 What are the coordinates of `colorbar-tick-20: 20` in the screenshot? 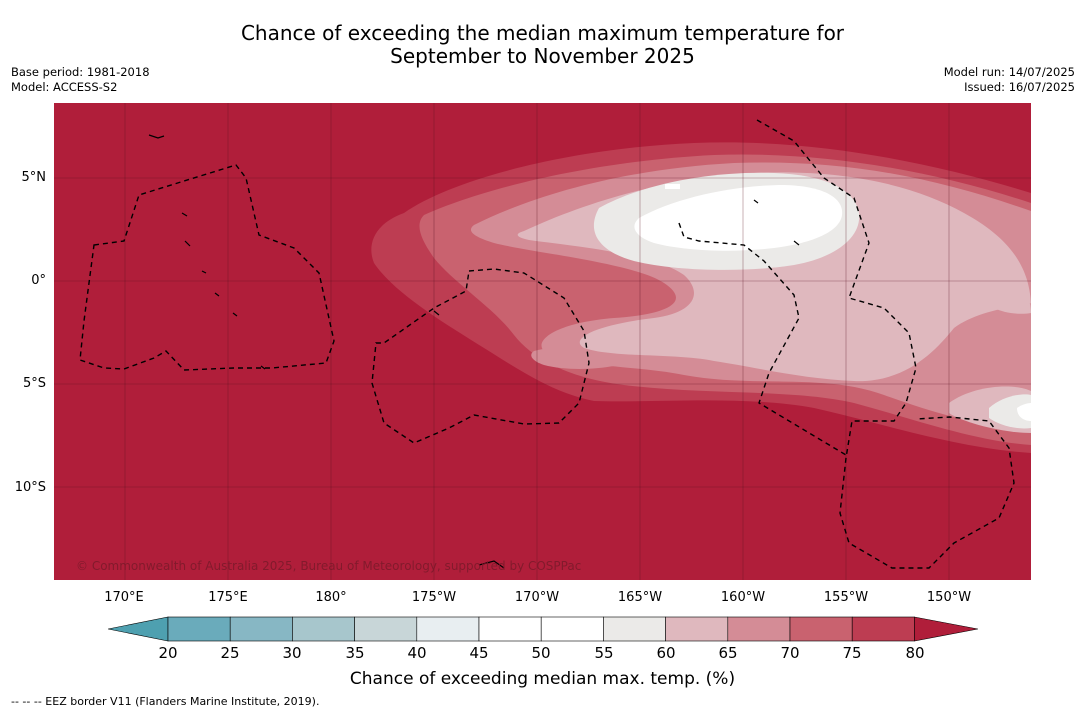 It's located at (168, 653).